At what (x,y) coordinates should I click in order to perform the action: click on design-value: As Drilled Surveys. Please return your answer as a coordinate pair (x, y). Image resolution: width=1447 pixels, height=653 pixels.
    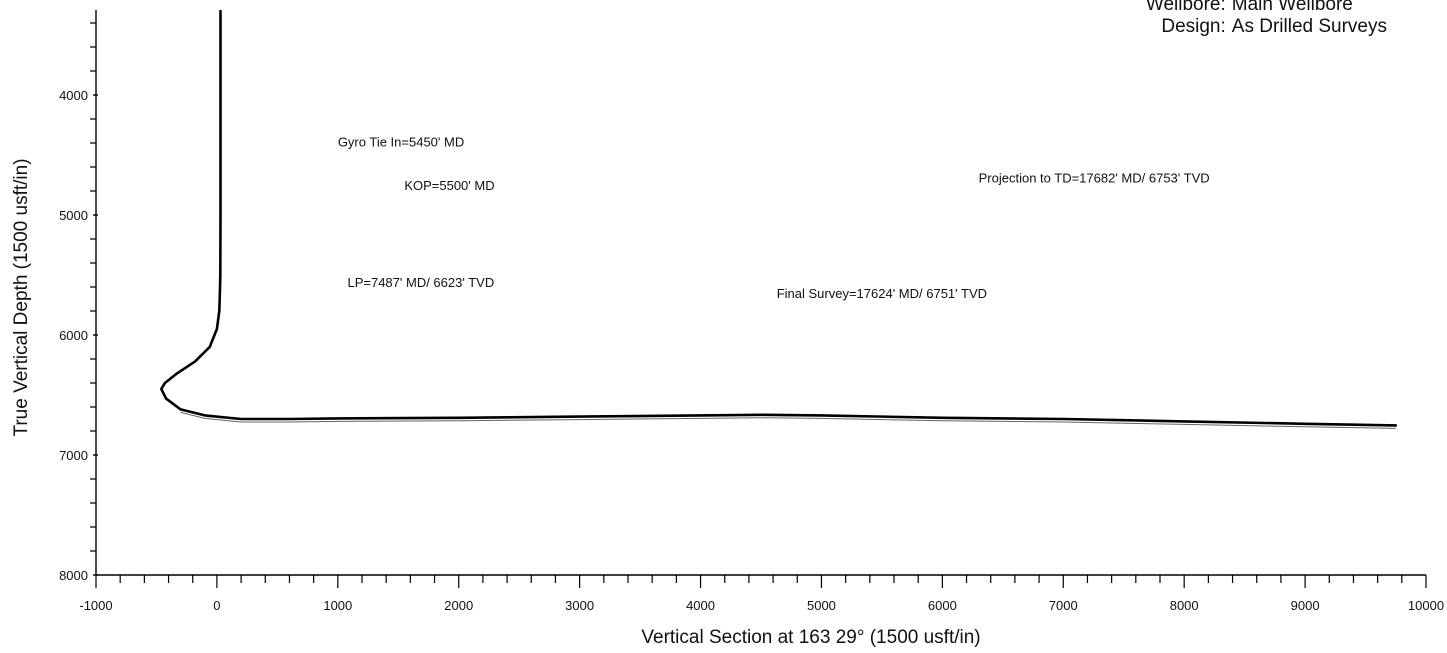
    Looking at the image, I should click on (1309, 26).